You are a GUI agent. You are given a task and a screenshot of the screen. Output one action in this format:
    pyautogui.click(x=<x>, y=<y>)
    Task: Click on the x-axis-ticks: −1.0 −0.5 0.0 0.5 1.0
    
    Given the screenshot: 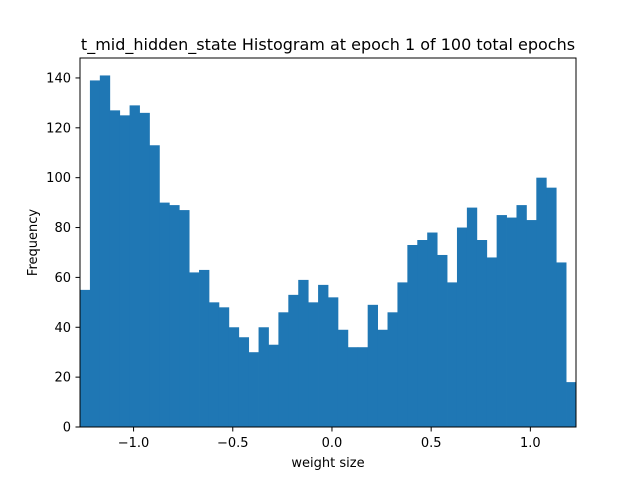 What is the action you would take?
    pyautogui.click(x=329, y=439)
    